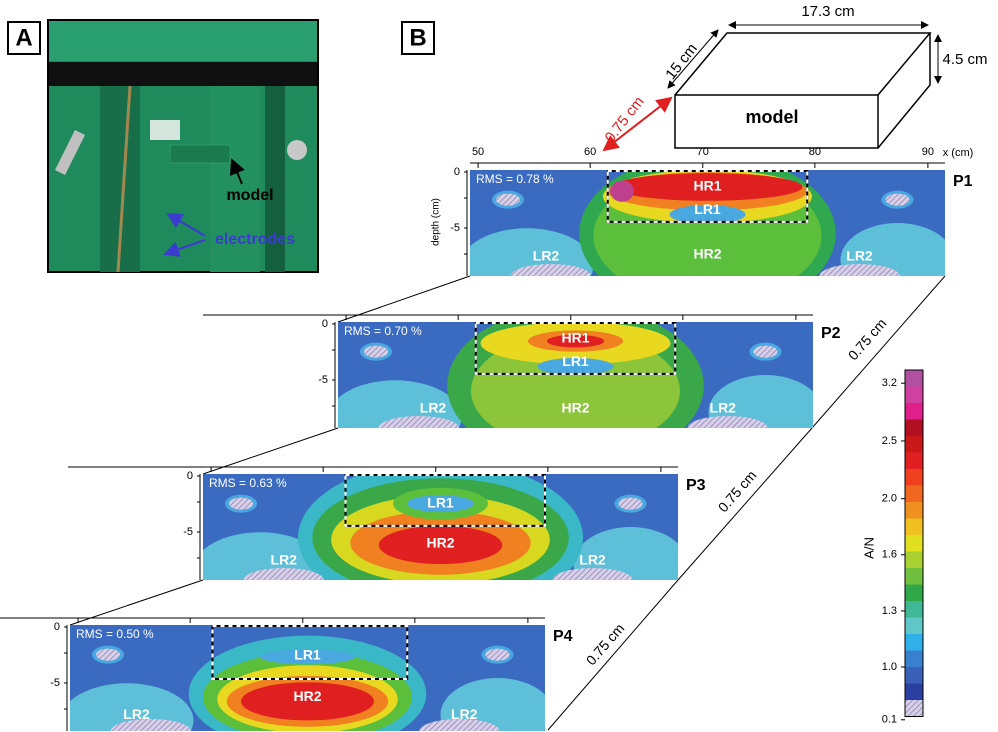 The height and width of the screenshot is (732, 998). I want to click on profile-name: P2, so click(831, 333).